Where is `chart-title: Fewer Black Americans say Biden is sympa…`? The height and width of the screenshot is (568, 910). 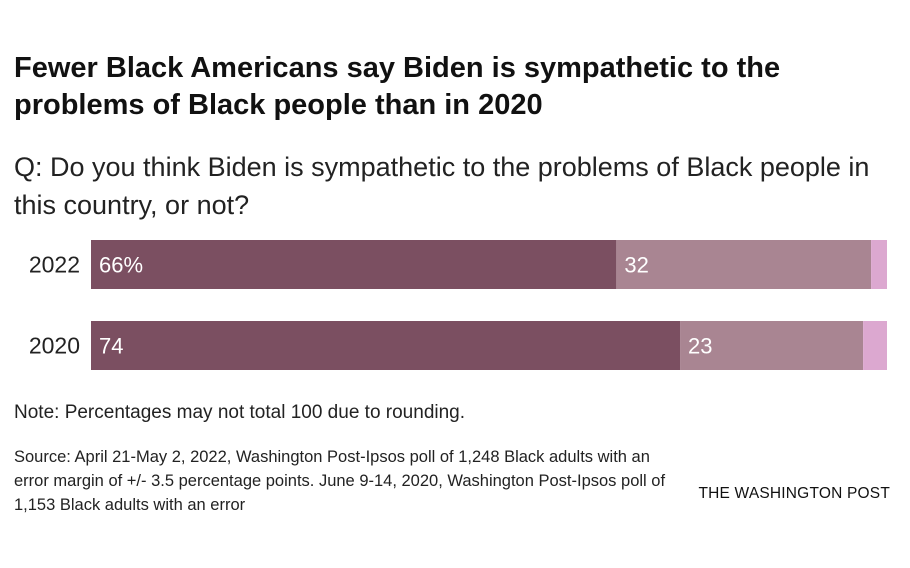
chart-title: Fewer Black Americans say Biden is sympa… is located at coordinates (397, 86).